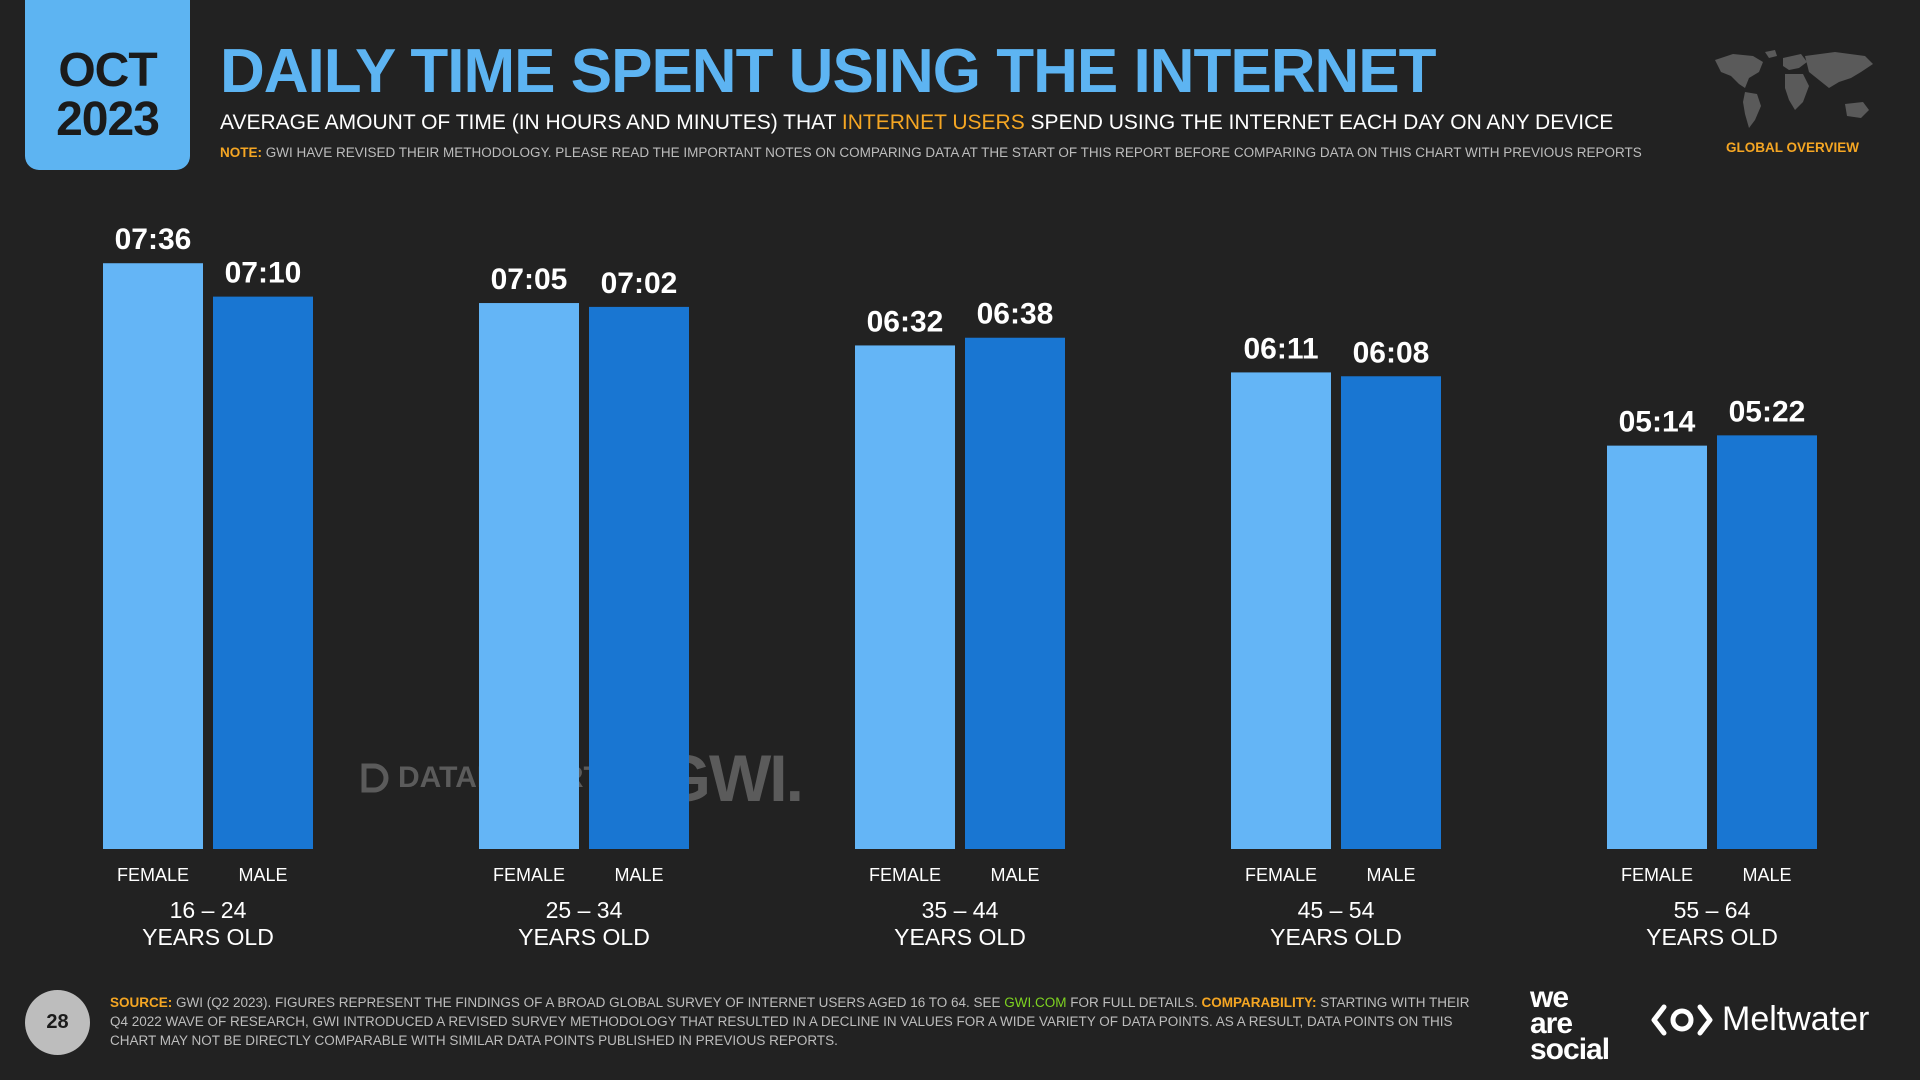 The height and width of the screenshot is (1080, 1920). What do you see at coordinates (1794, 89) in the screenshot?
I see `world-map-icon` at bounding box center [1794, 89].